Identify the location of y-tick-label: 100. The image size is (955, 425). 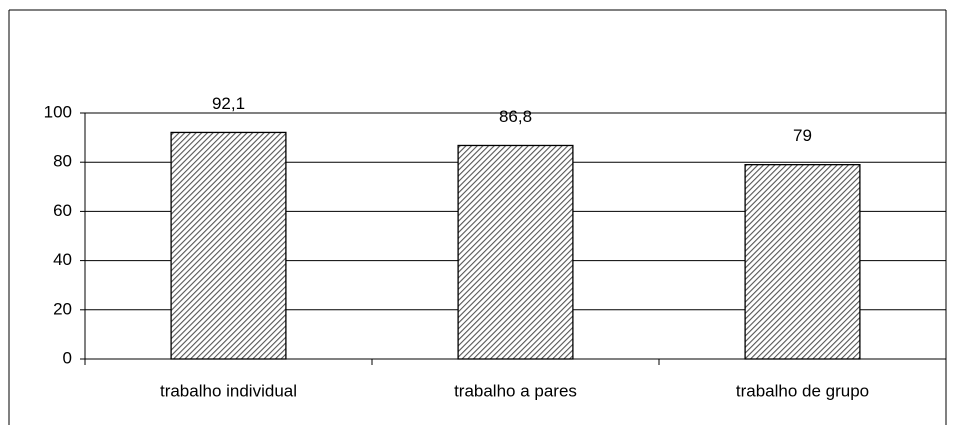
(58, 111).